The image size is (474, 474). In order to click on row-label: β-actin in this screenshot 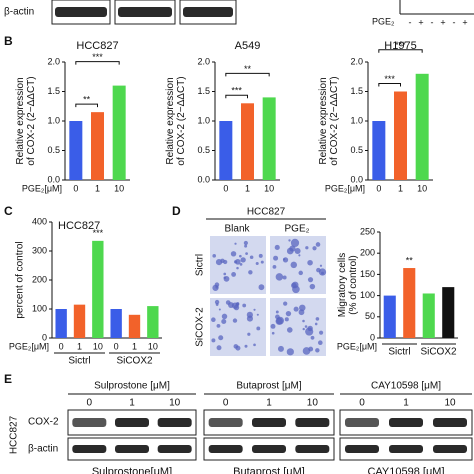, I will do `click(43, 449)`.